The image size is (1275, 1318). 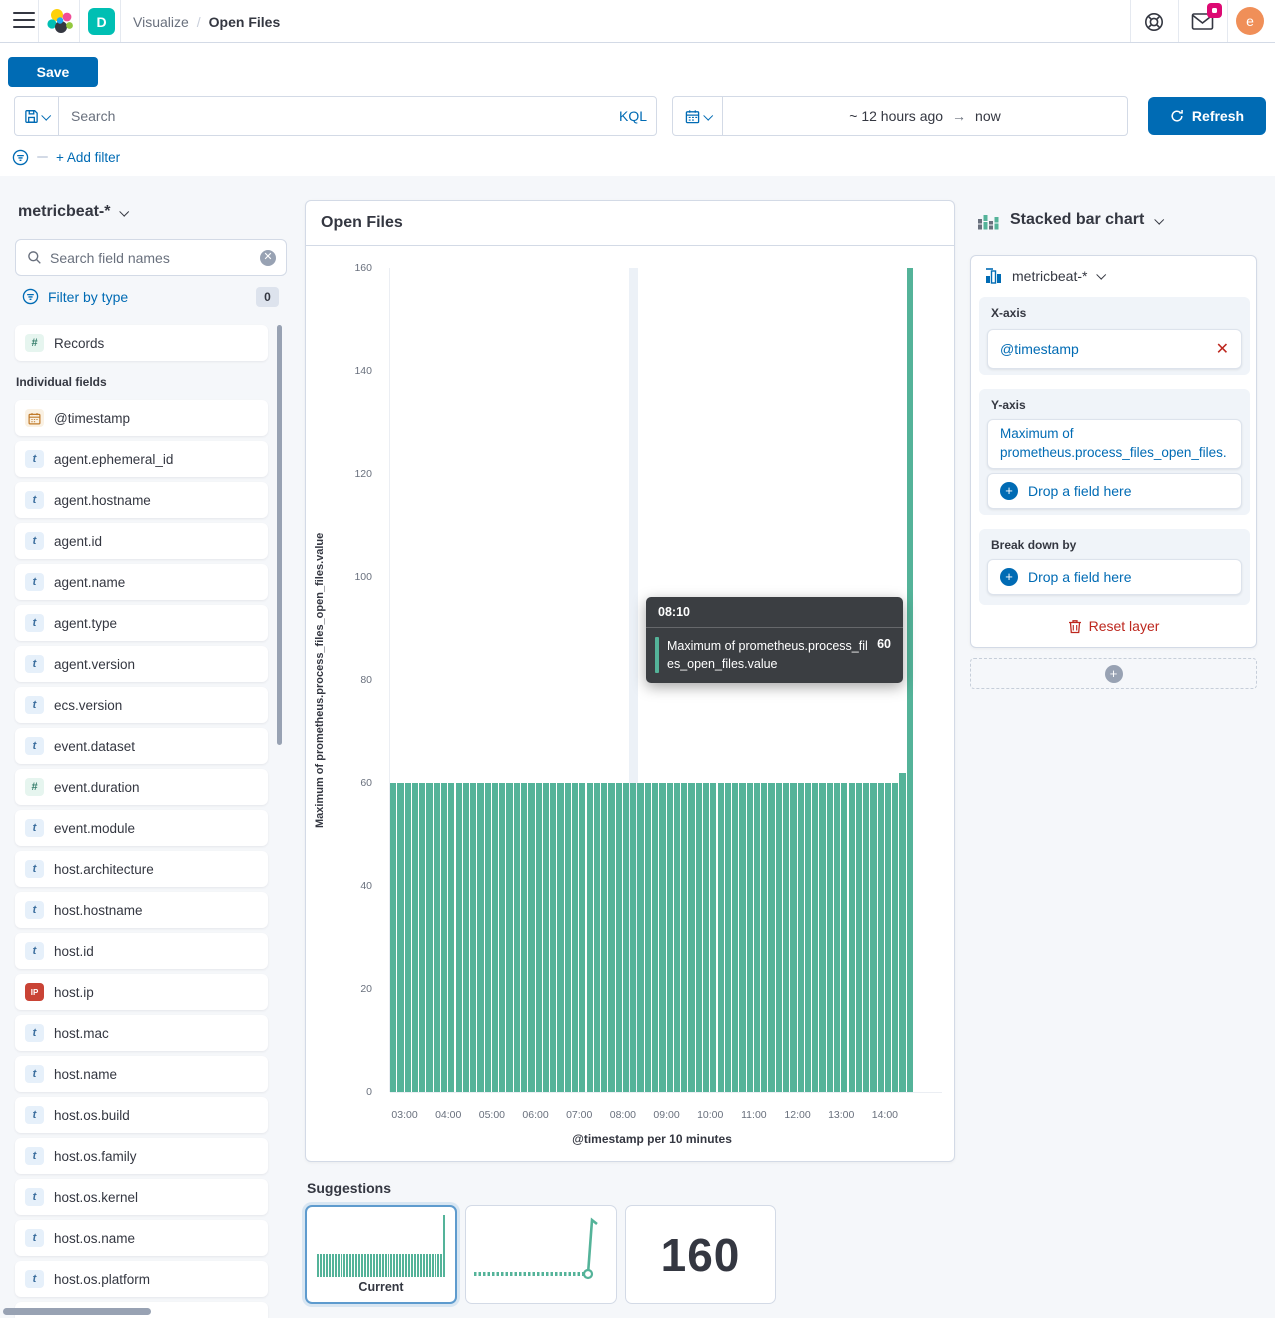 What do you see at coordinates (1222, 349) in the screenshot?
I see `remove-dimension-icon: ✕` at bounding box center [1222, 349].